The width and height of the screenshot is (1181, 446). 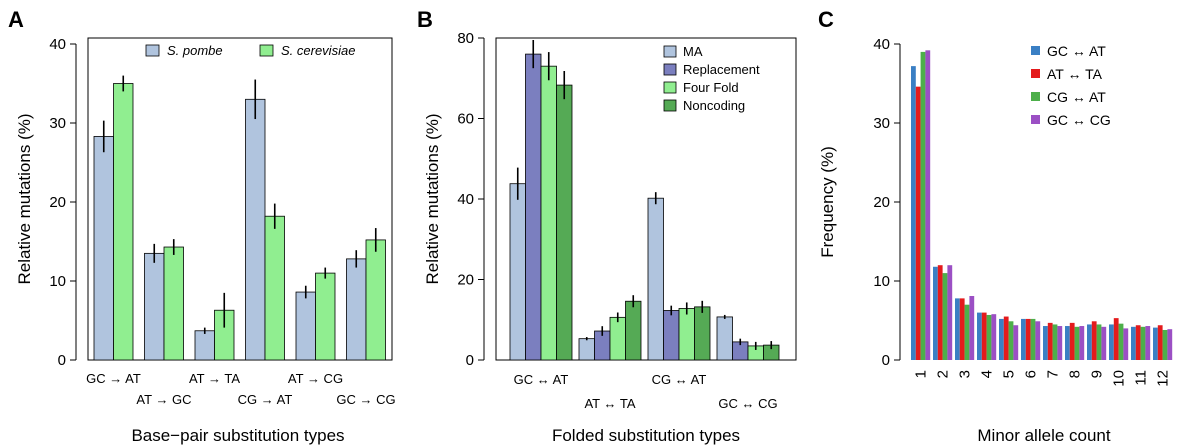 I want to click on panel-a-category-label: GC → CG, so click(x=365, y=399).